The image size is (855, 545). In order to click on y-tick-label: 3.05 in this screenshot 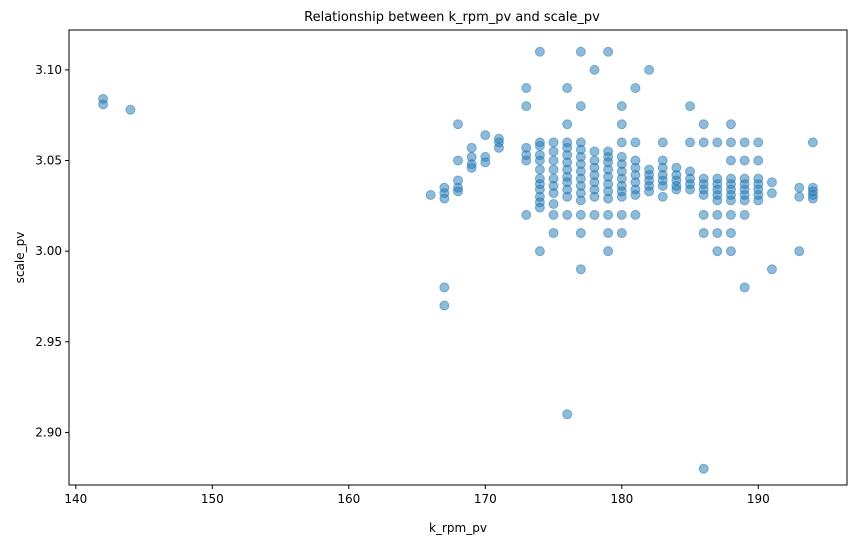, I will do `click(48, 161)`.